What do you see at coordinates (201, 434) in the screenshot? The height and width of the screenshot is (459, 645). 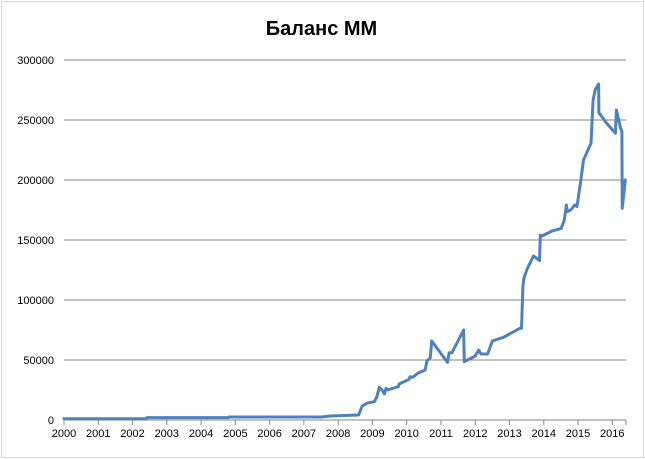 I see `x-tick-label: 2004` at bounding box center [201, 434].